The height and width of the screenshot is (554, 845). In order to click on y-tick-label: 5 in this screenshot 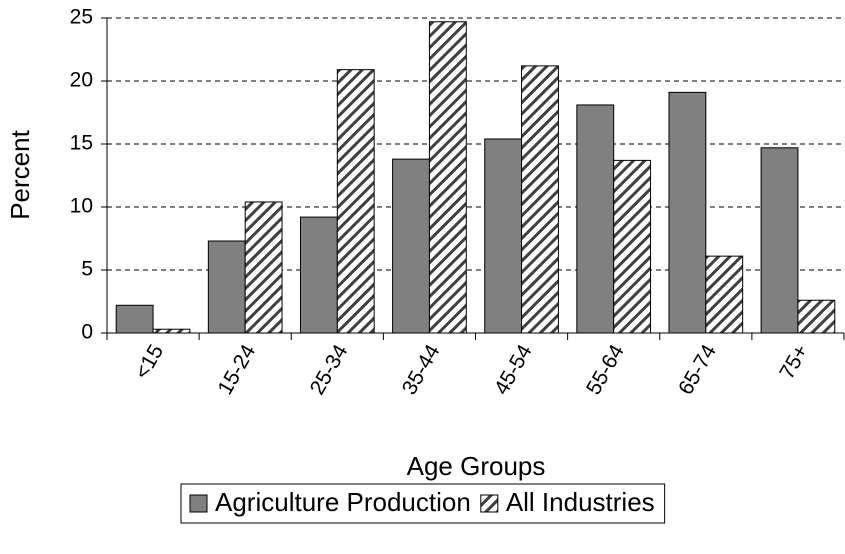, I will do `click(87, 269)`.